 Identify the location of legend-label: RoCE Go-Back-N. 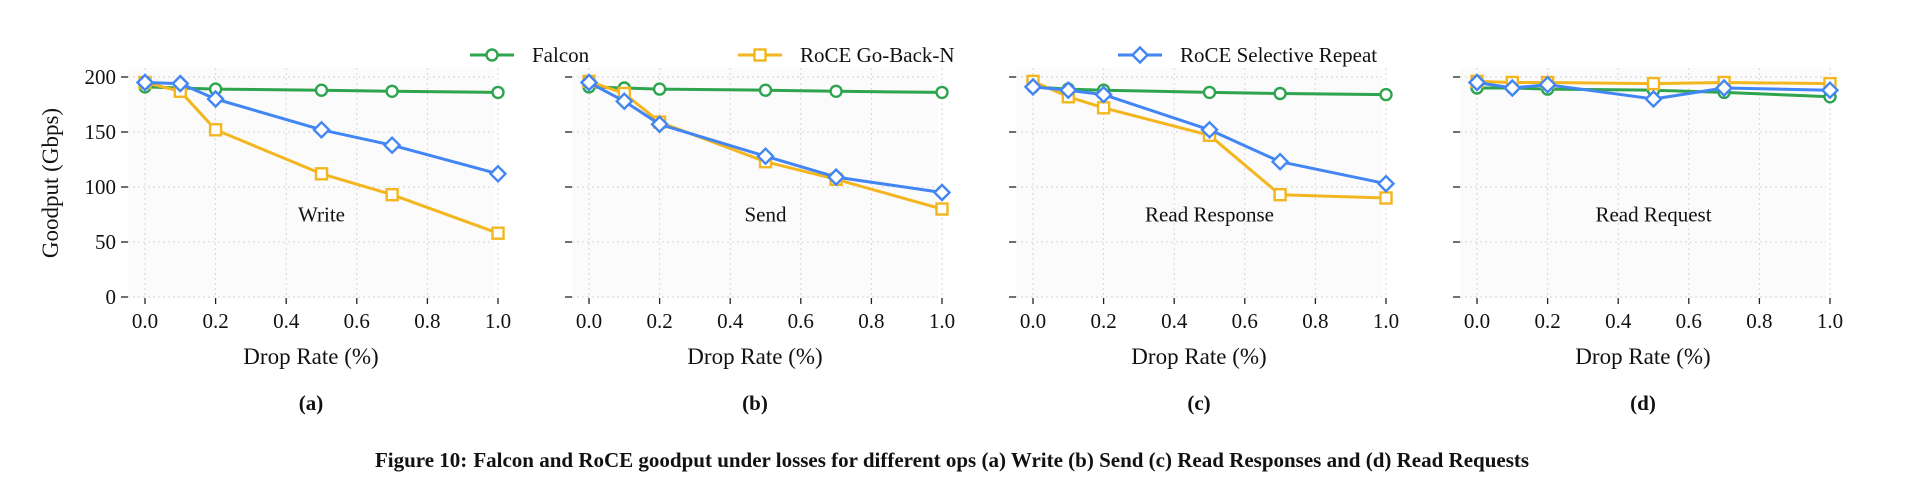
(877, 55).